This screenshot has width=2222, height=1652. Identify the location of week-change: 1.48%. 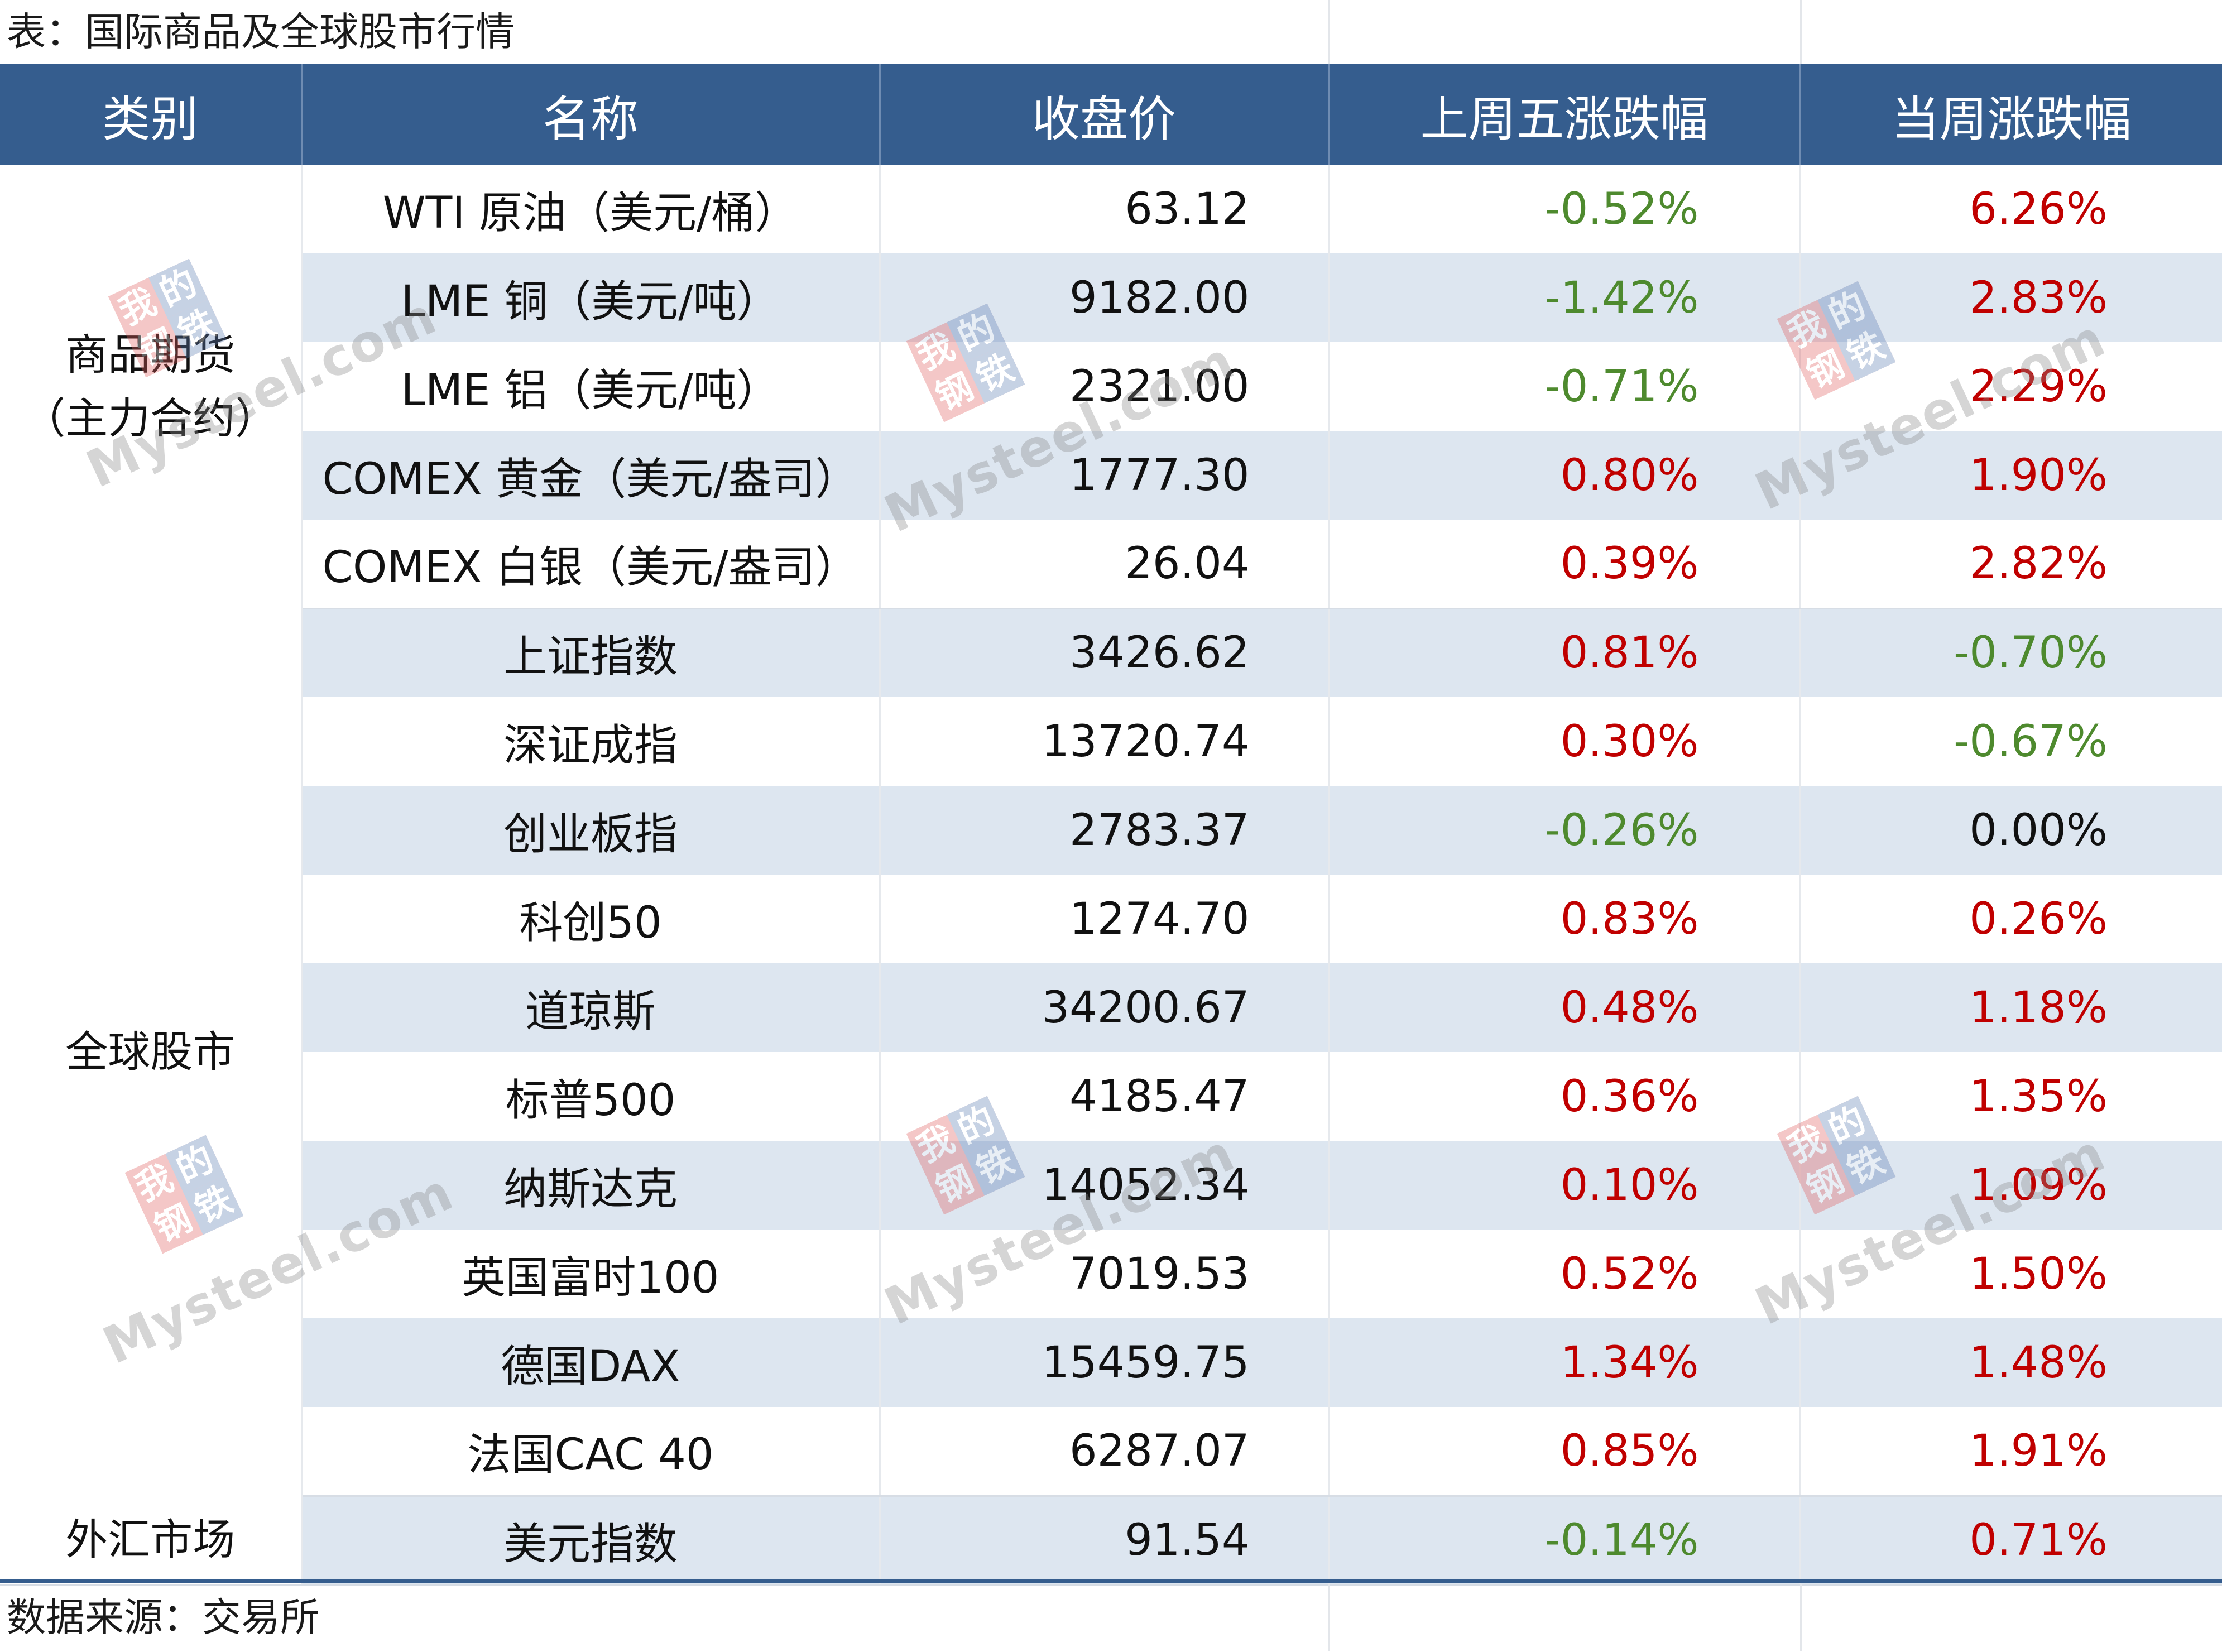
(2011, 1362).